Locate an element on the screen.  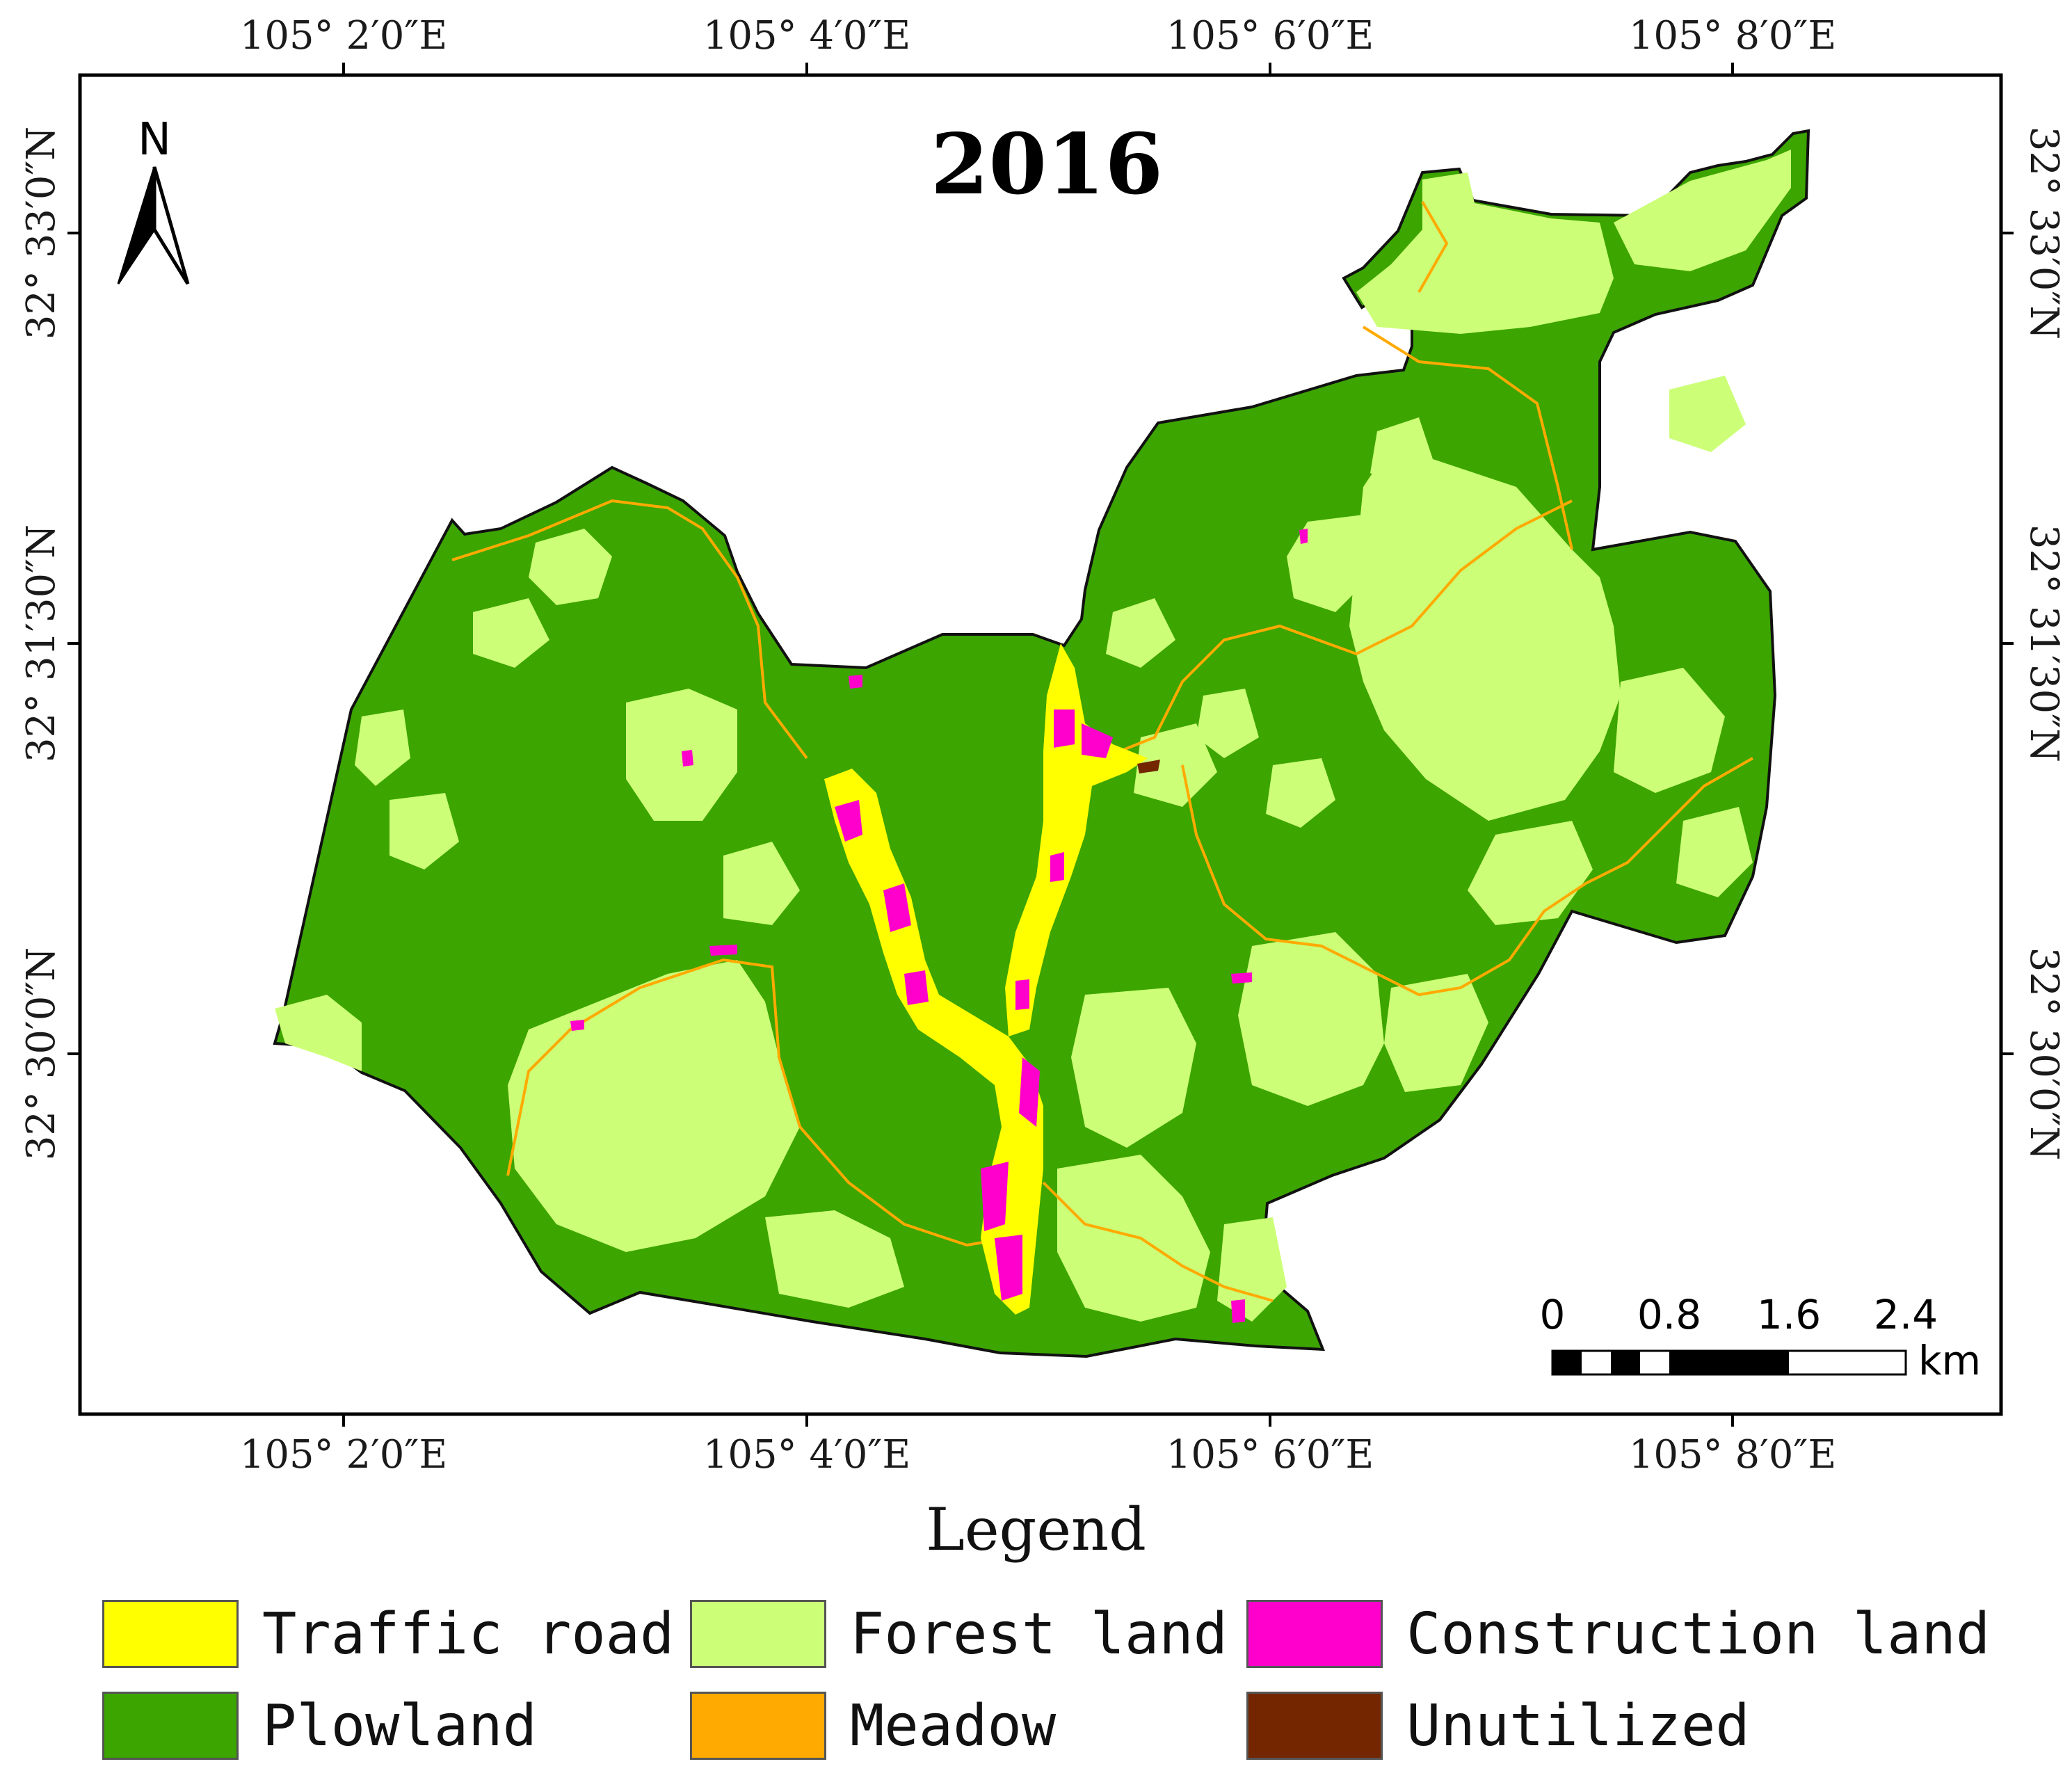
lon-label-top: 105° 8′0″E is located at coordinates (1733, 35).